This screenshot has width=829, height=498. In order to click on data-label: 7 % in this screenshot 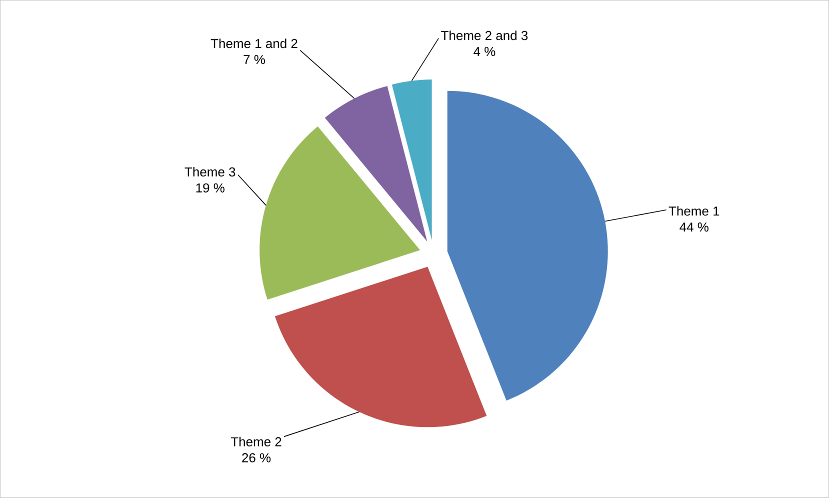, I will do `click(254, 59)`.